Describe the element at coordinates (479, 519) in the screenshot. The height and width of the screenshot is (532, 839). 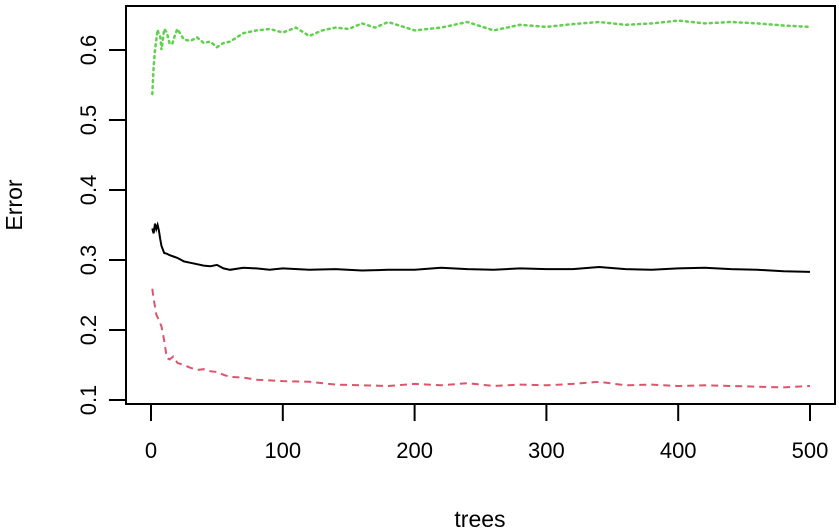
I see `x-axis-title: trees` at that location.